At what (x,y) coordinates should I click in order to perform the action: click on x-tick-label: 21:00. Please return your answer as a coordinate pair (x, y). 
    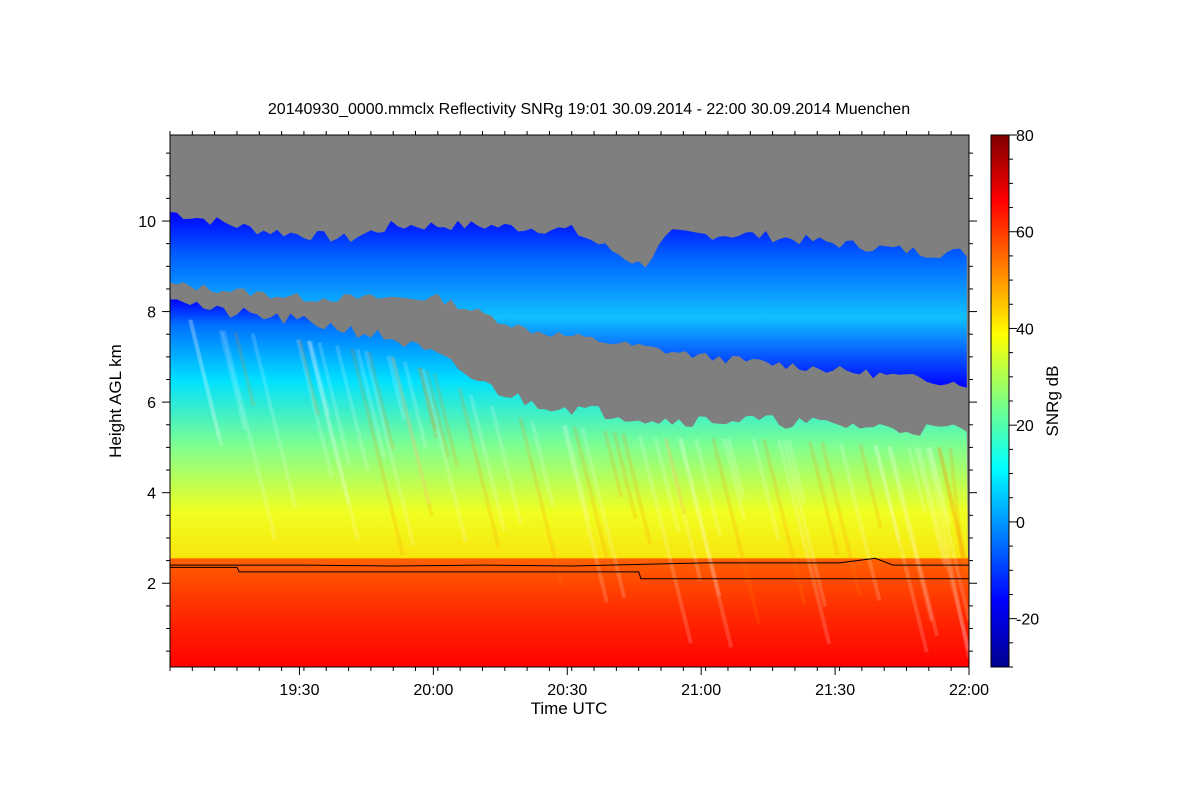
    Looking at the image, I should click on (701, 690).